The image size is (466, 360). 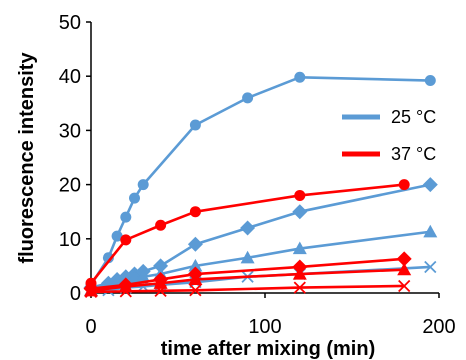 I want to click on y-tick-label: 30, so click(x=70, y=131).